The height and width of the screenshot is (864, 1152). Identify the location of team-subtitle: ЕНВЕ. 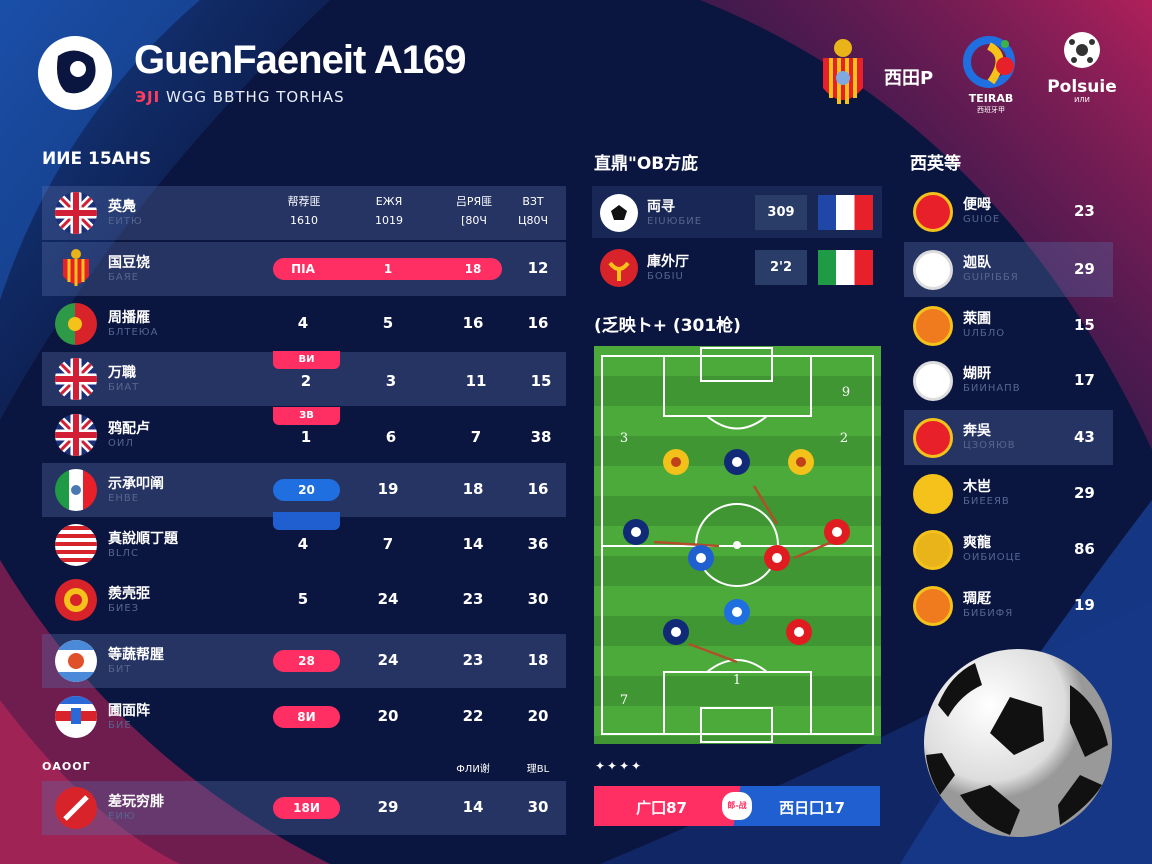
(124, 498).